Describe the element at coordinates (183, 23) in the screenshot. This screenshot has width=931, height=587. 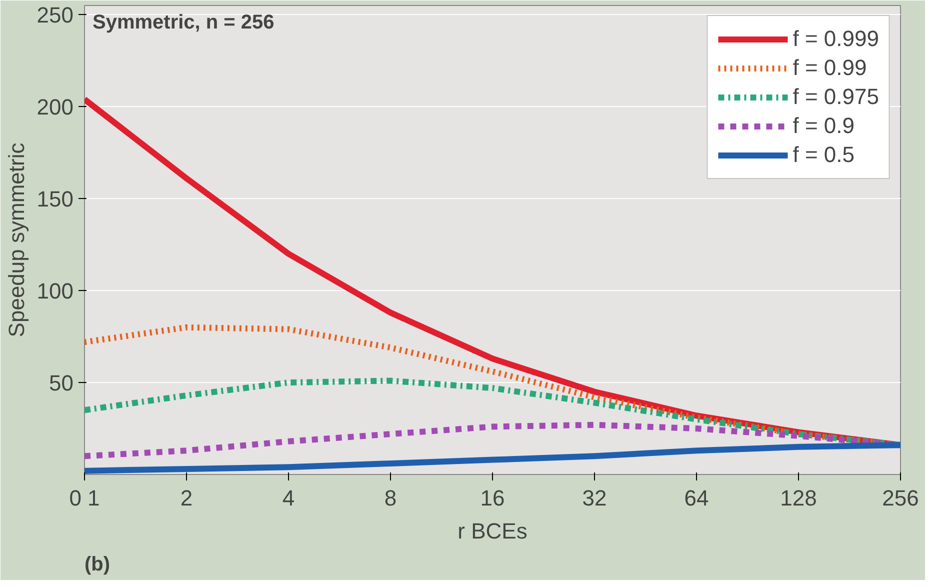
I see `chart-title: Symmetric, n = 256` at that location.